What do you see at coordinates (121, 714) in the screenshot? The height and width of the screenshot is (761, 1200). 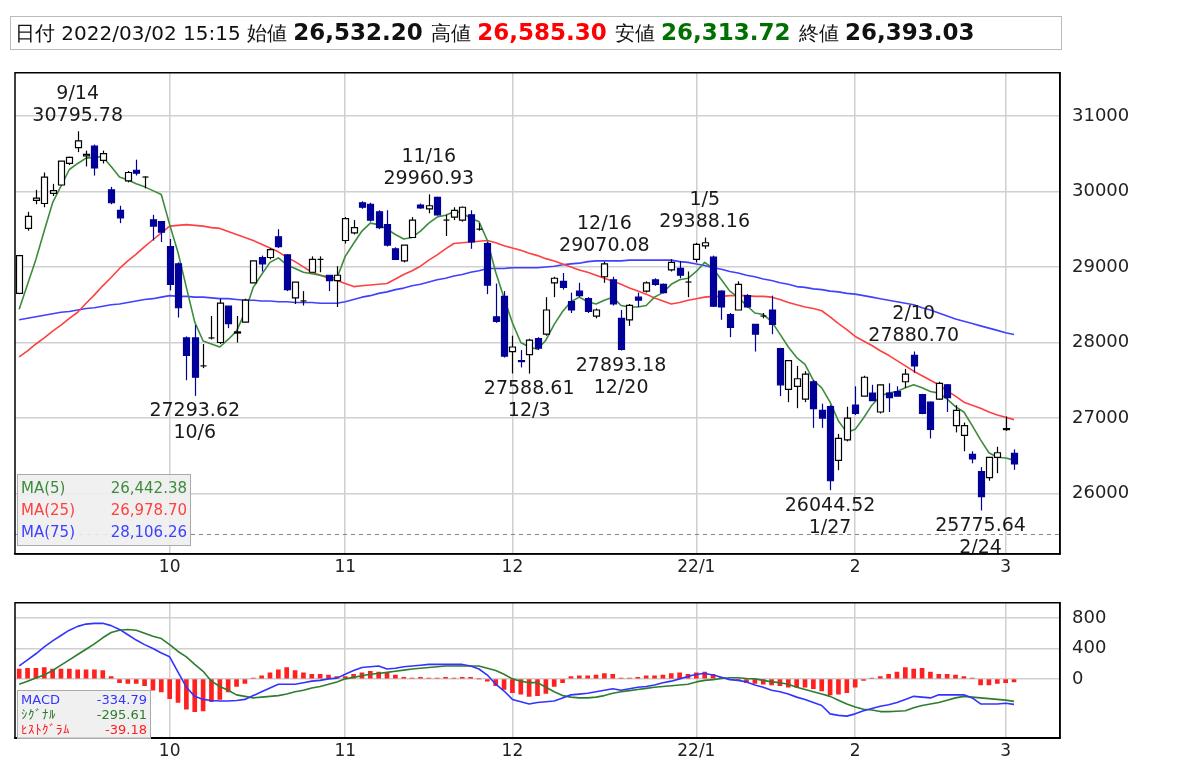 I see `annotation: -295.61` at bounding box center [121, 714].